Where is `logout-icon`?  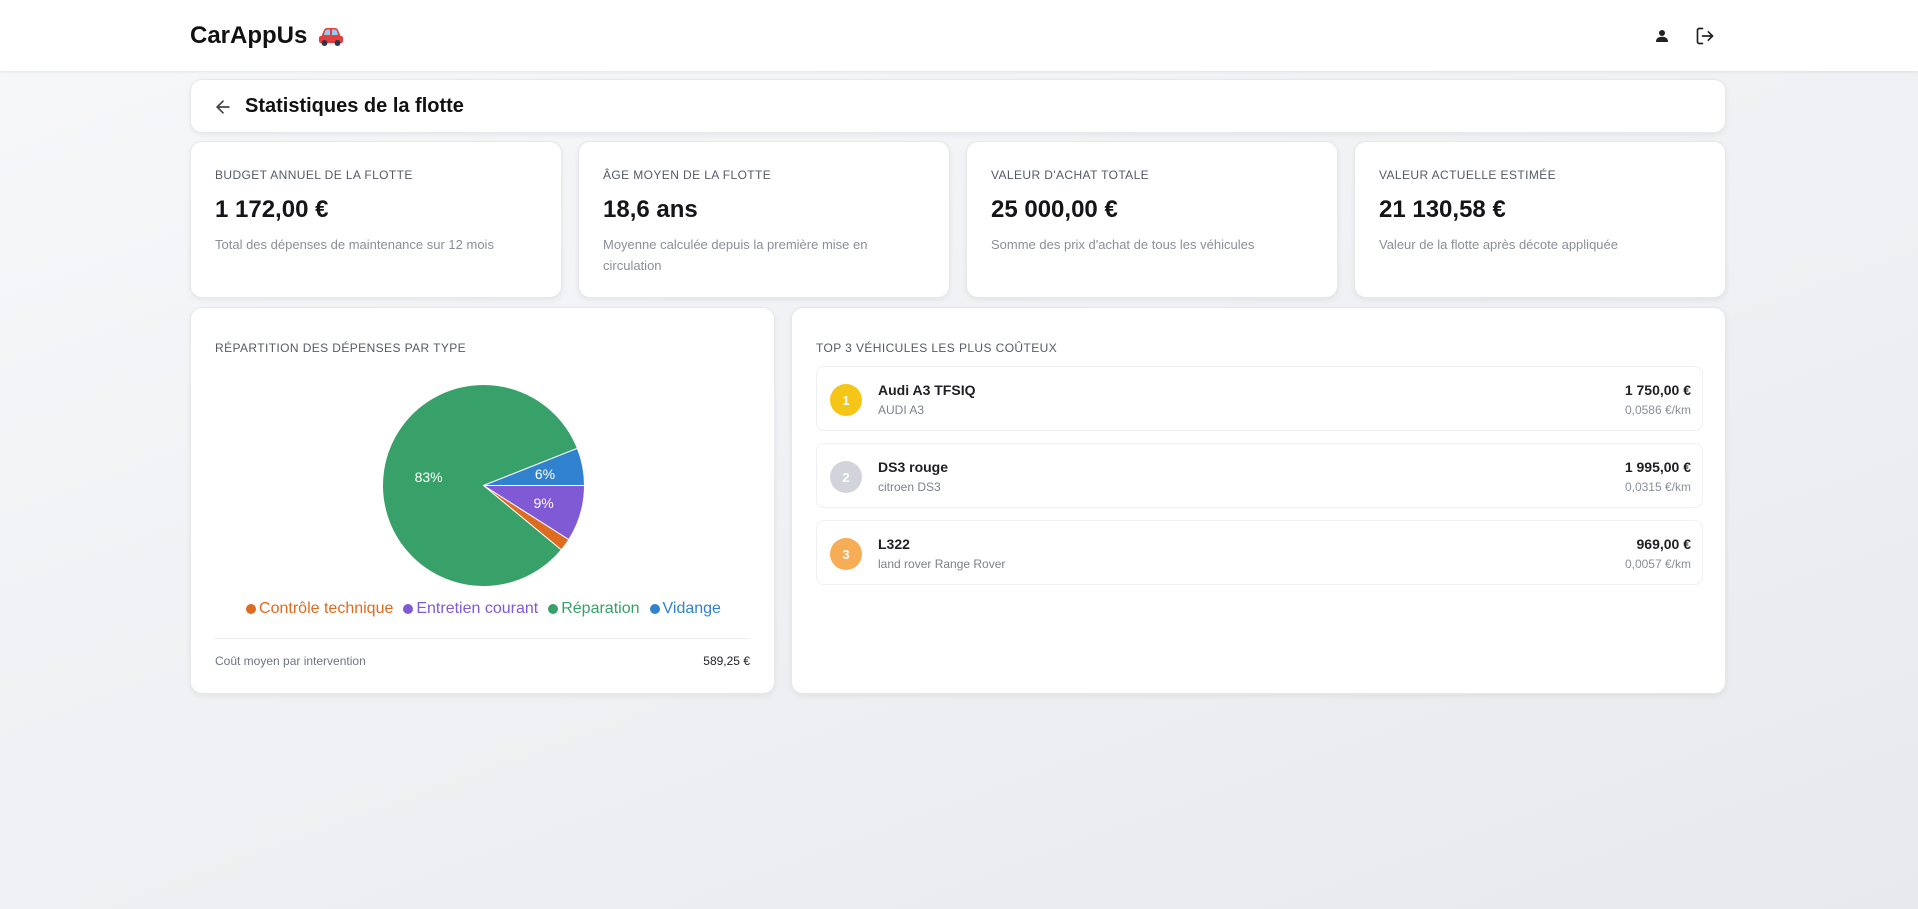 logout-icon is located at coordinates (1705, 36).